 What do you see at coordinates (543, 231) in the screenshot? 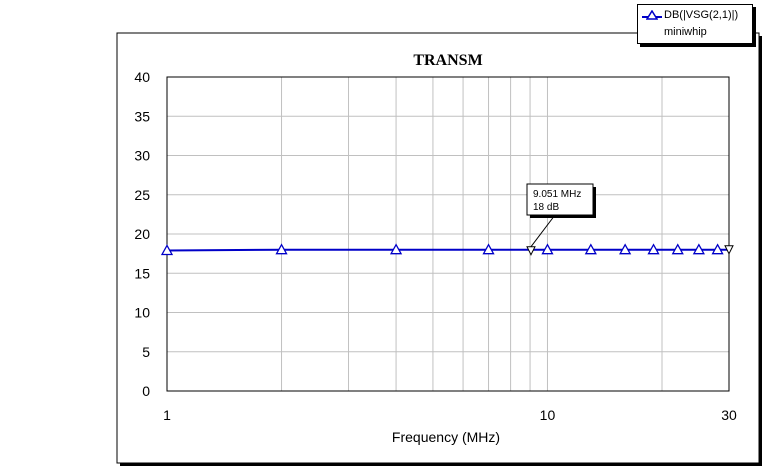
I see `annotation-leader` at bounding box center [543, 231].